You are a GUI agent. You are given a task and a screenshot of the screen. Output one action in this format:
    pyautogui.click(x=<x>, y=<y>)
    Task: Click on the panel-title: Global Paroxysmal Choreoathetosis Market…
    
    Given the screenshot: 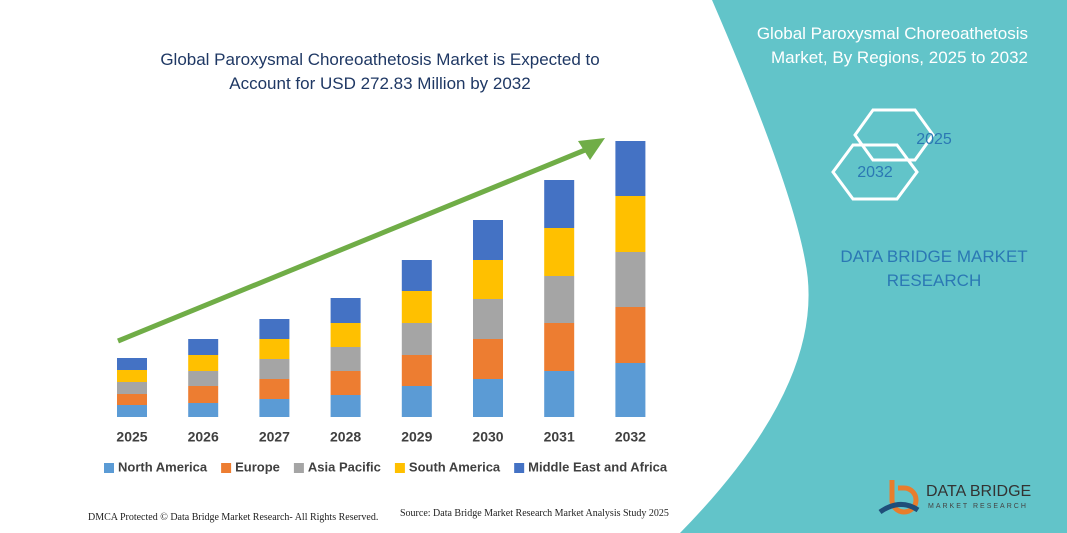 What is the action you would take?
    pyautogui.click(x=892, y=45)
    